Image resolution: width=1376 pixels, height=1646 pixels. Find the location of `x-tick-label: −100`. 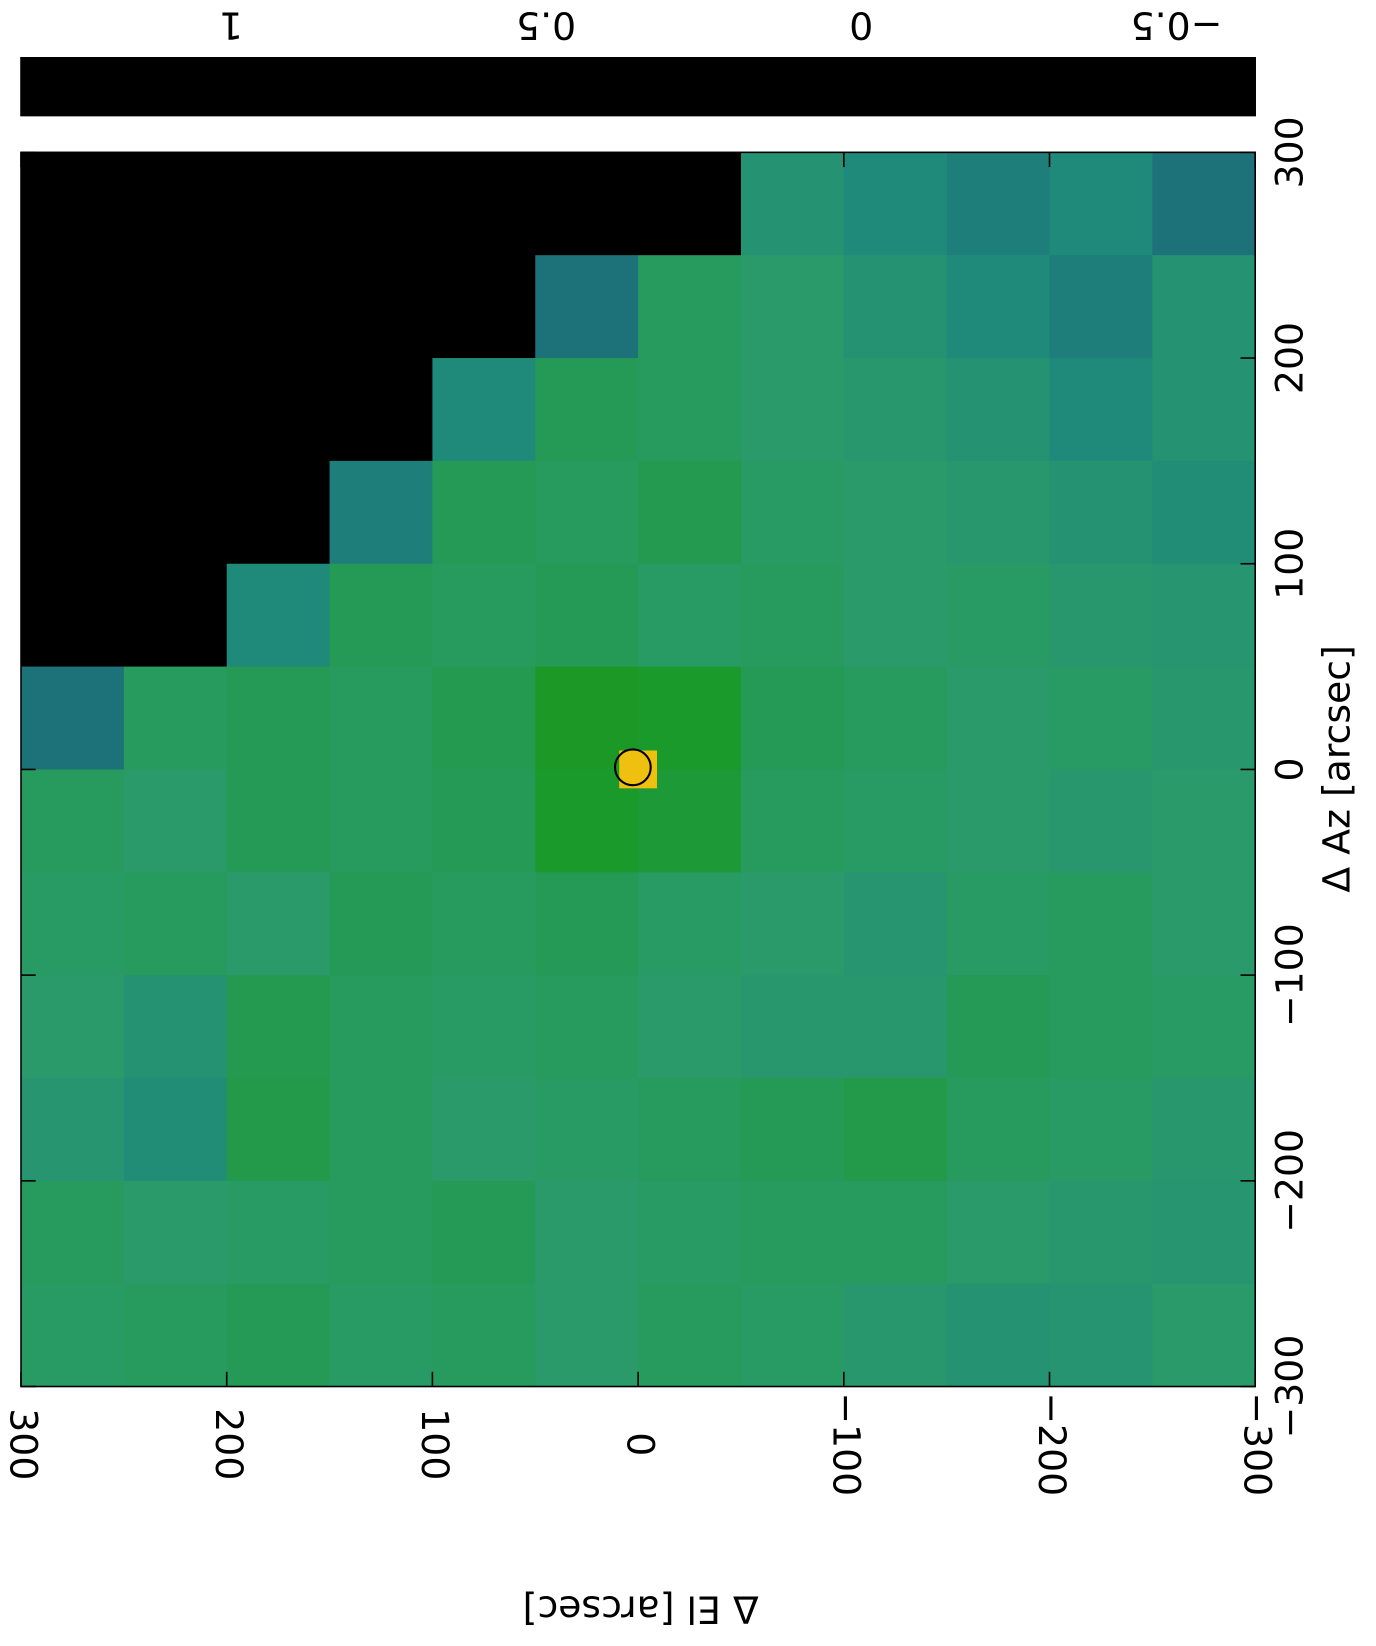

x-tick-label: −100 is located at coordinates (846, 1444).